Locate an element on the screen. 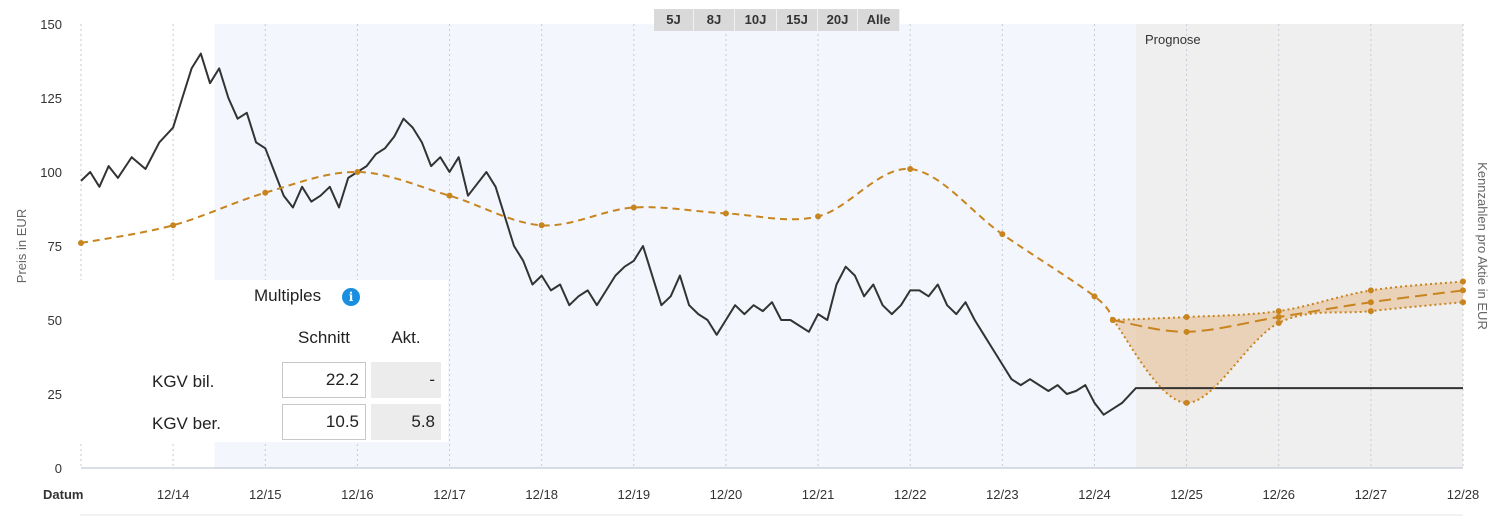 The width and height of the screenshot is (1505, 517). x-tick-label: 12/25 is located at coordinates (1186, 494).